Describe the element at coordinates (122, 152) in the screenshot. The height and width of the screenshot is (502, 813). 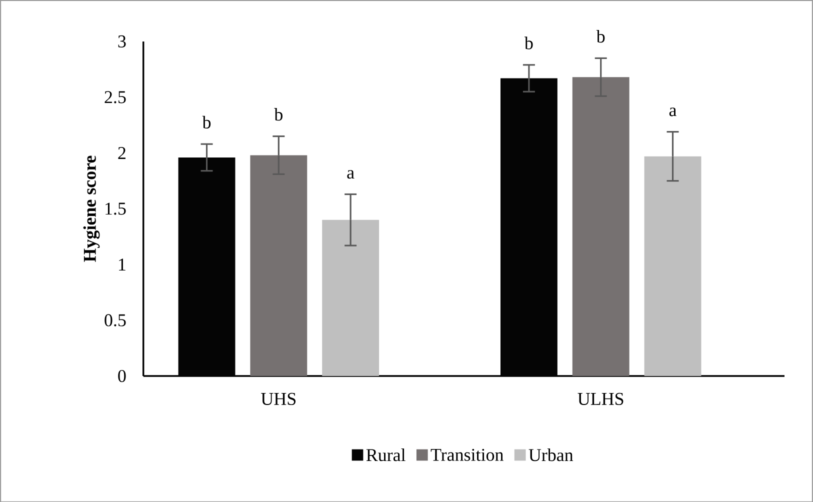
I see `y-tick-label: 2` at that location.